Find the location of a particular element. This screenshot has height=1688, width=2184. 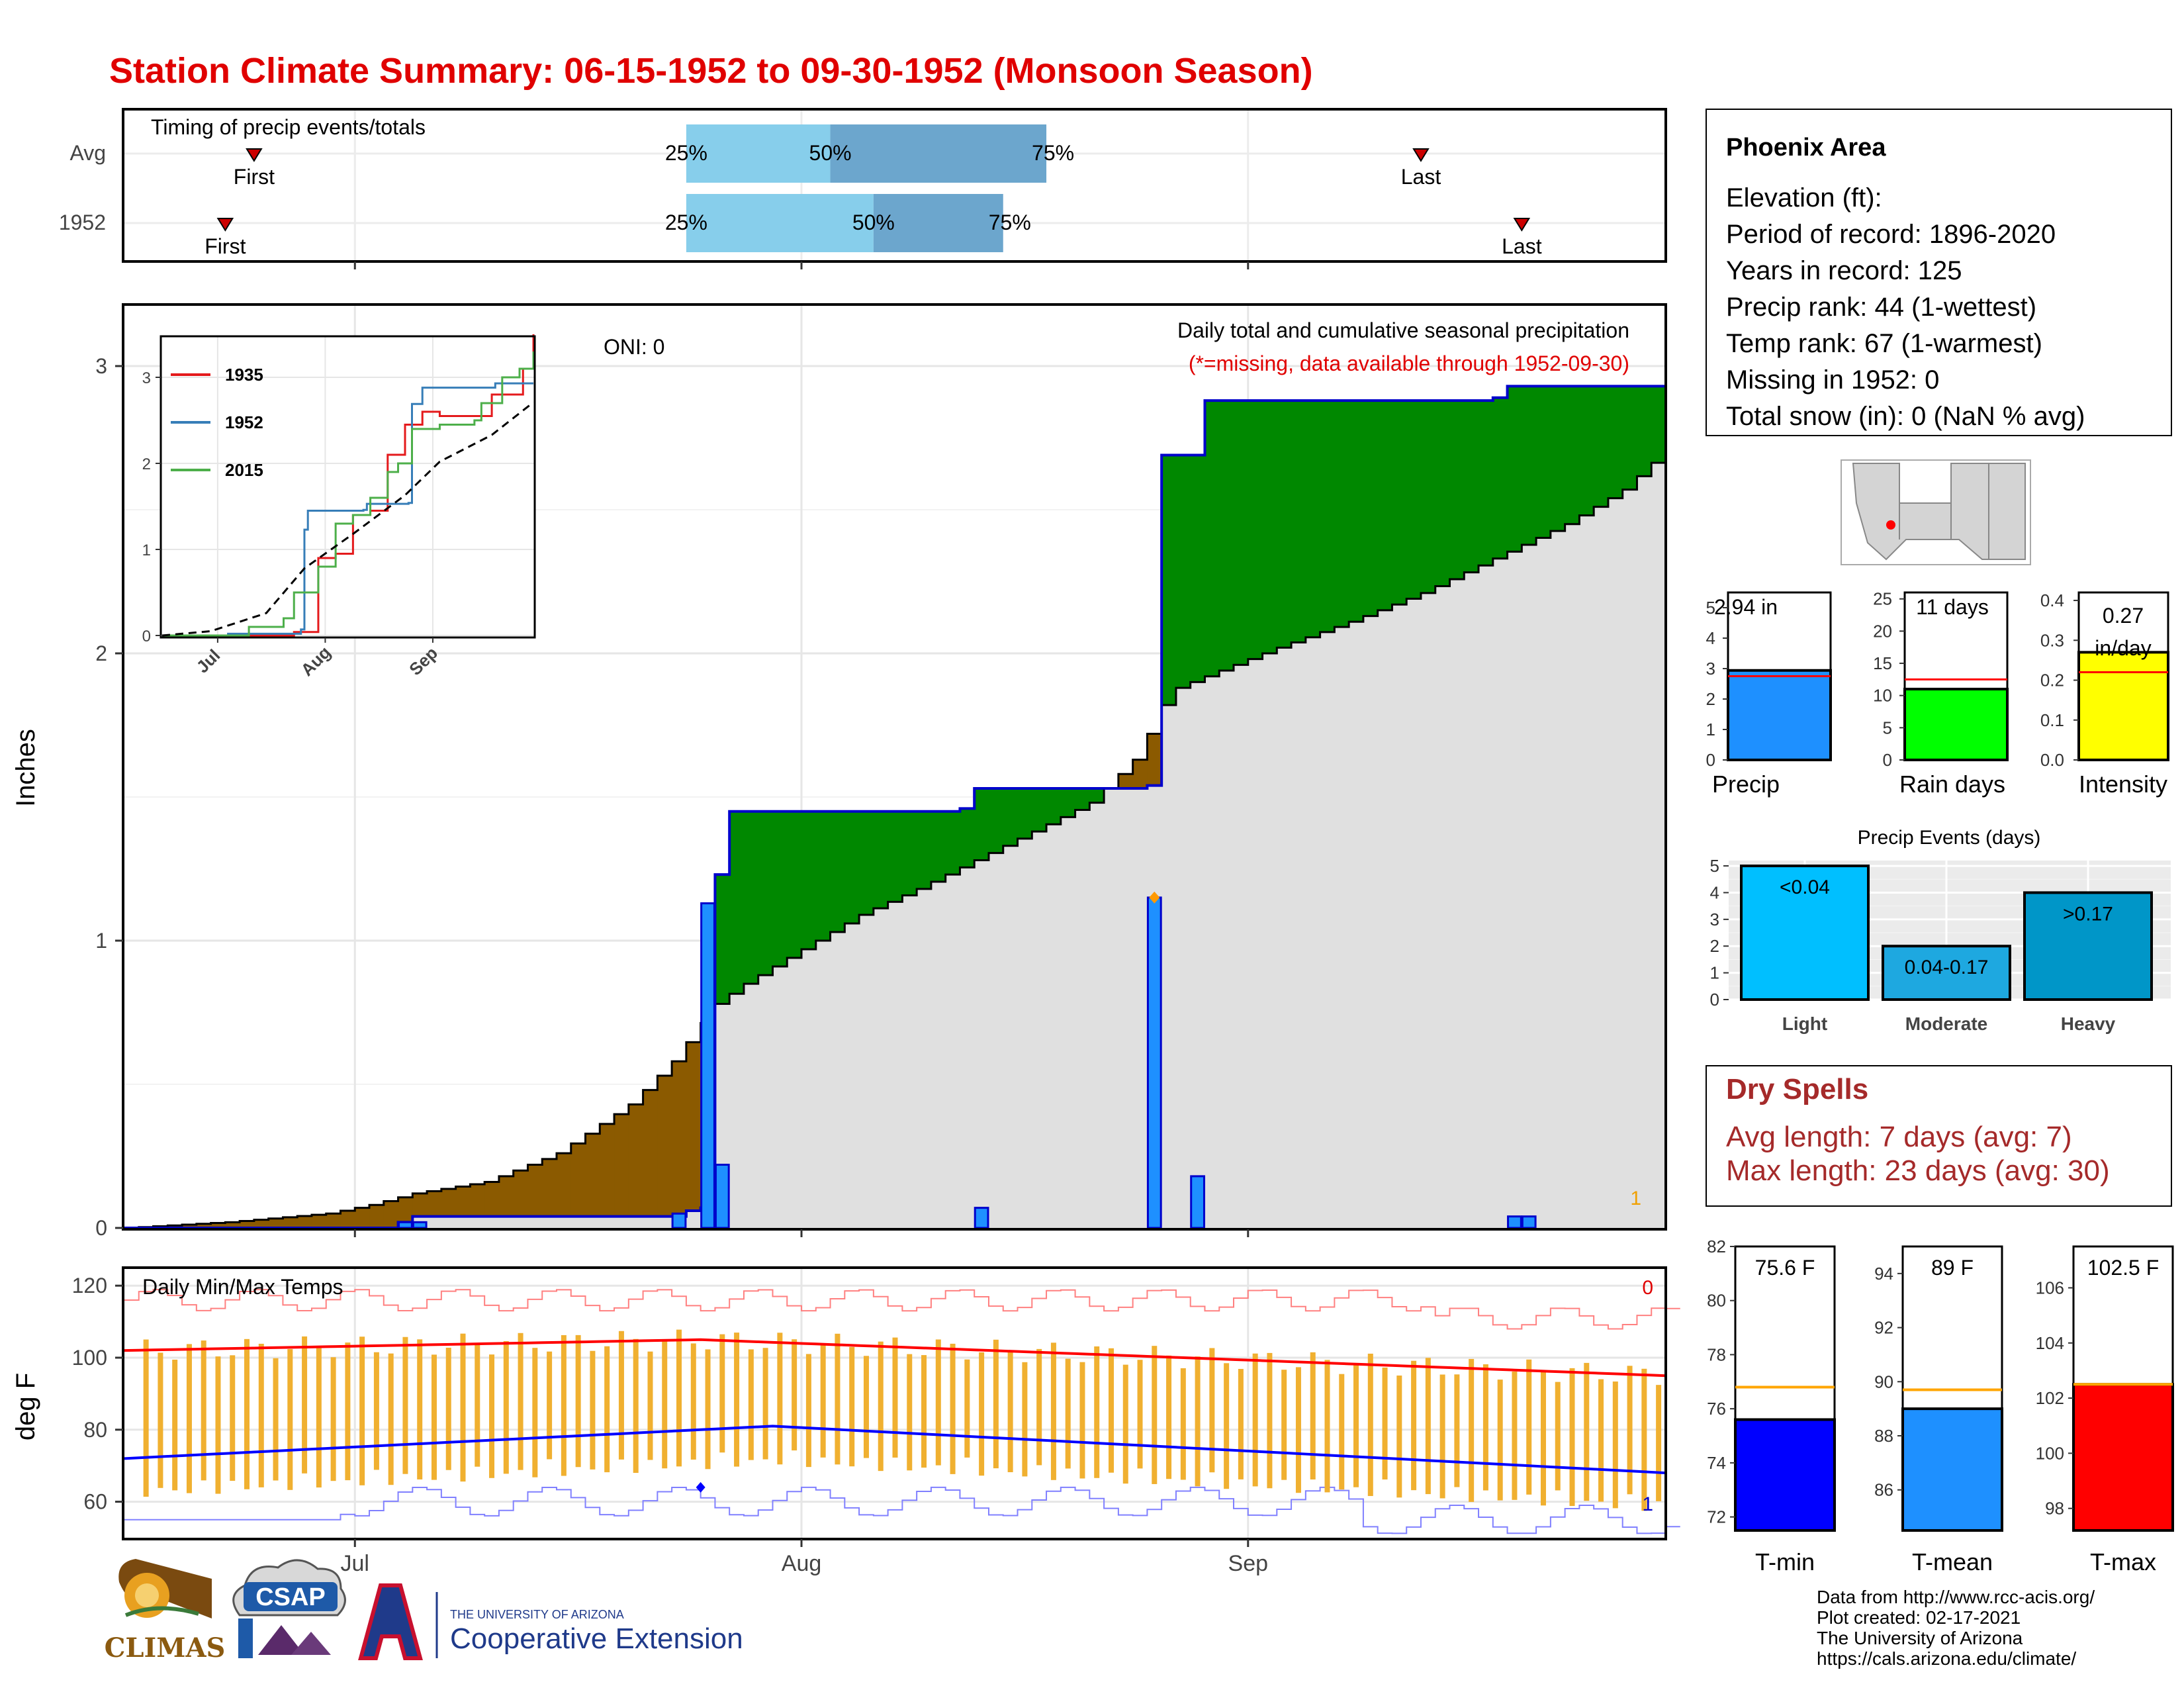

rain-days-bar-label: Rain days is located at coordinates (1952, 784).